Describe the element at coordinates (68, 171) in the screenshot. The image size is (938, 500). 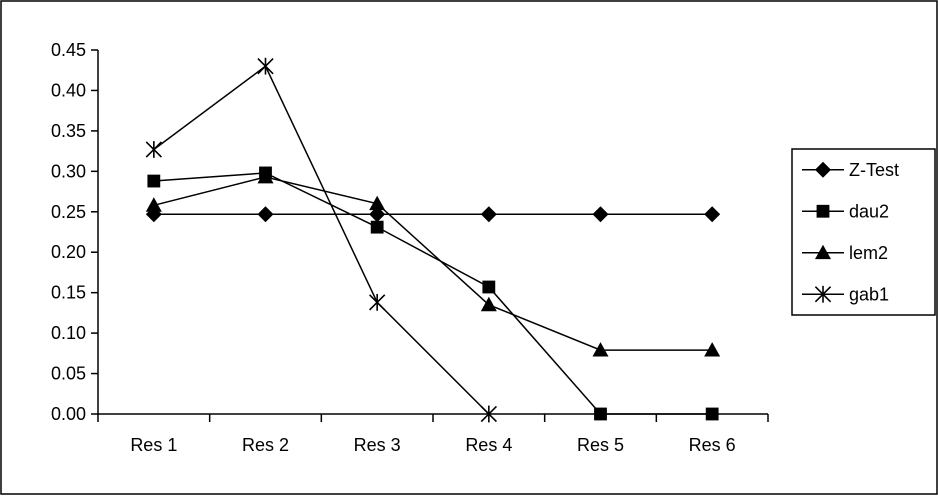
I see `y-tick-label: 0.30` at that location.